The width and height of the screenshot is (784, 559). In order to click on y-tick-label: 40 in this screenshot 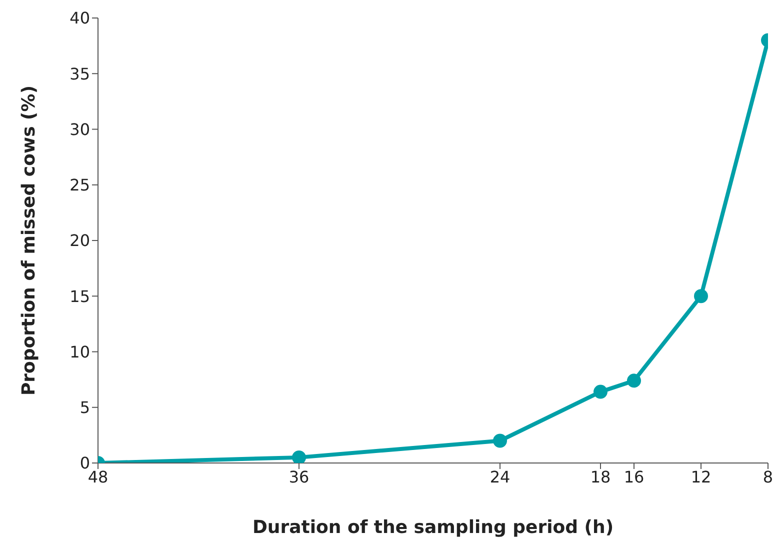, I will do `click(80, 18)`.